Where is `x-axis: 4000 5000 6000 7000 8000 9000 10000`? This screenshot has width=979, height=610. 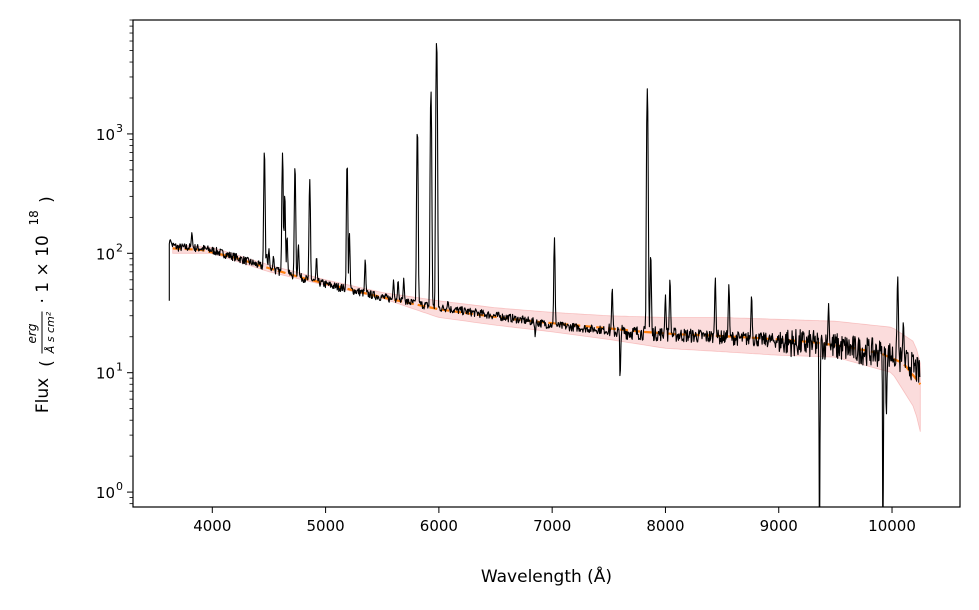 x-axis: 4000 5000 6000 7000 8000 9000 10000 is located at coordinates (554, 521).